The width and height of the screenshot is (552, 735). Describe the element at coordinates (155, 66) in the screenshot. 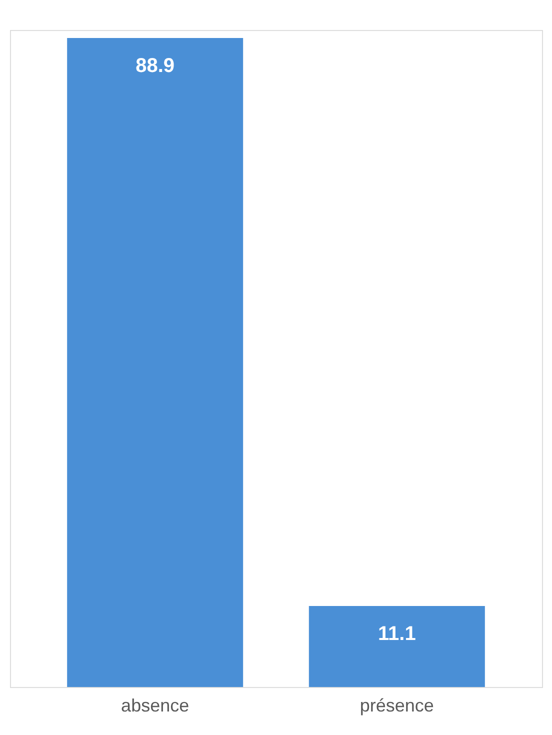

I see `data-label: 88.9` at that location.